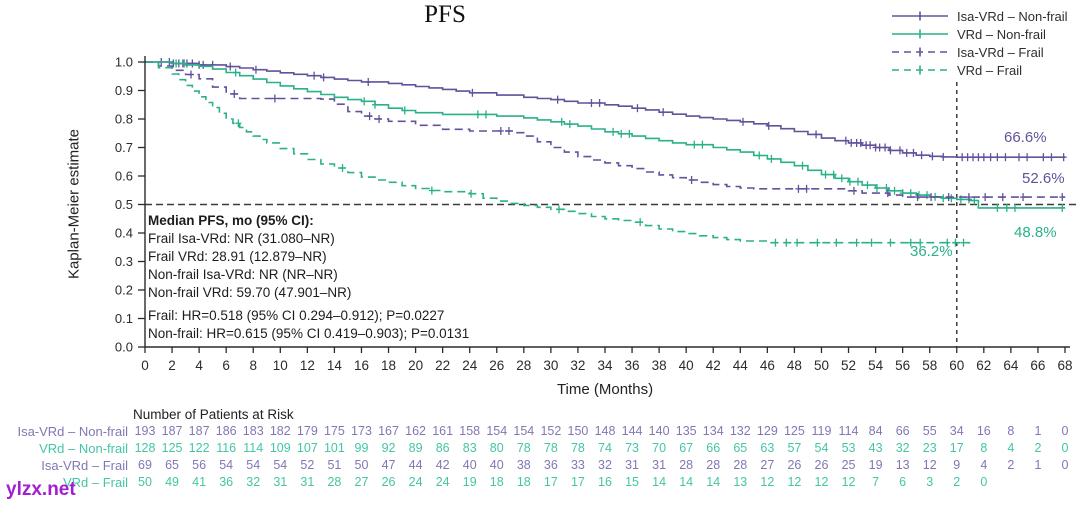 Image resolution: width=1080 pixels, height=505 pixels. What do you see at coordinates (686, 365) in the screenshot?
I see `x-tick-label: 40` at bounding box center [686, 365].